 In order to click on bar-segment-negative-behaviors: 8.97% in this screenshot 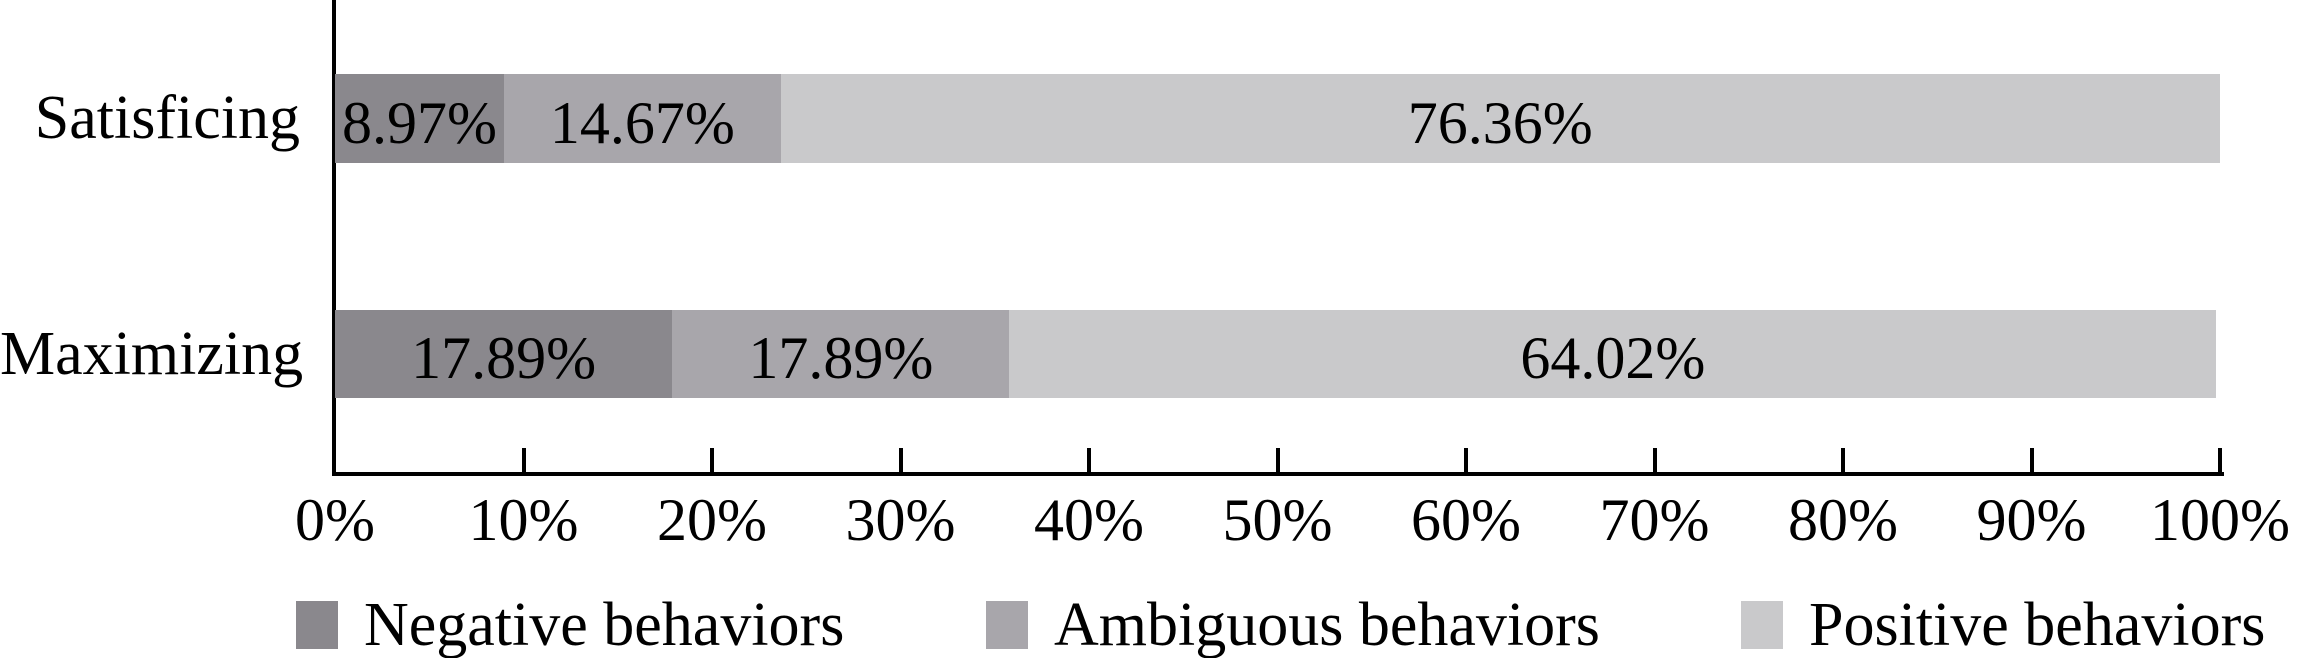, I will do `click(420, 118)`.